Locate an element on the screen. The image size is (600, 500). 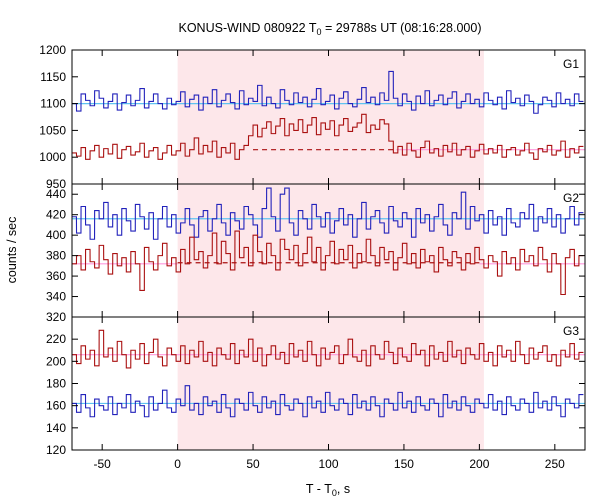
y-tick-label: 320 is located at coordinates (56, 317).